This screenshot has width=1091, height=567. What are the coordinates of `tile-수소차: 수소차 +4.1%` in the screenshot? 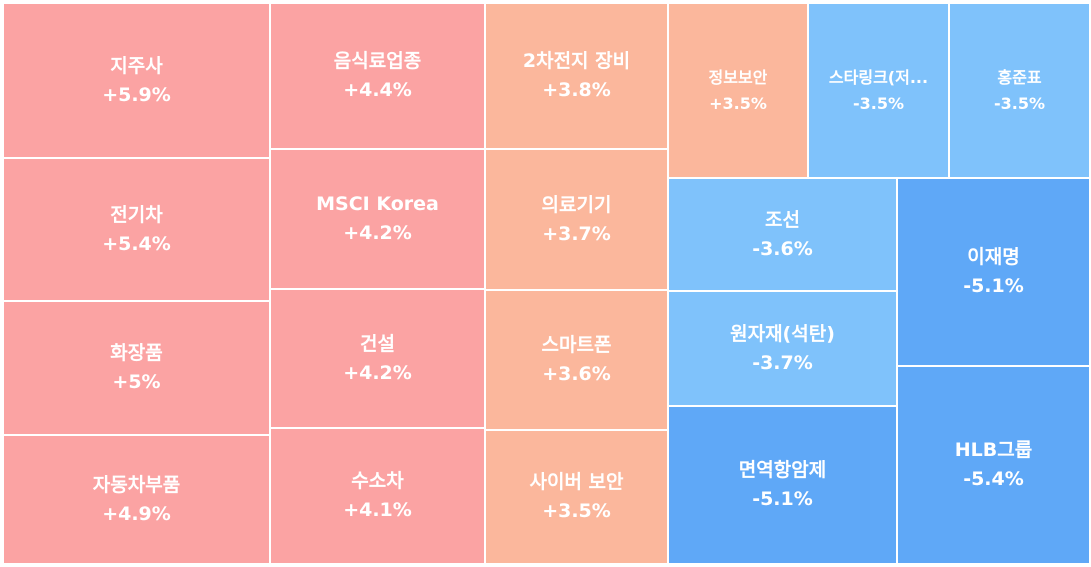 It's located at (377, 496).